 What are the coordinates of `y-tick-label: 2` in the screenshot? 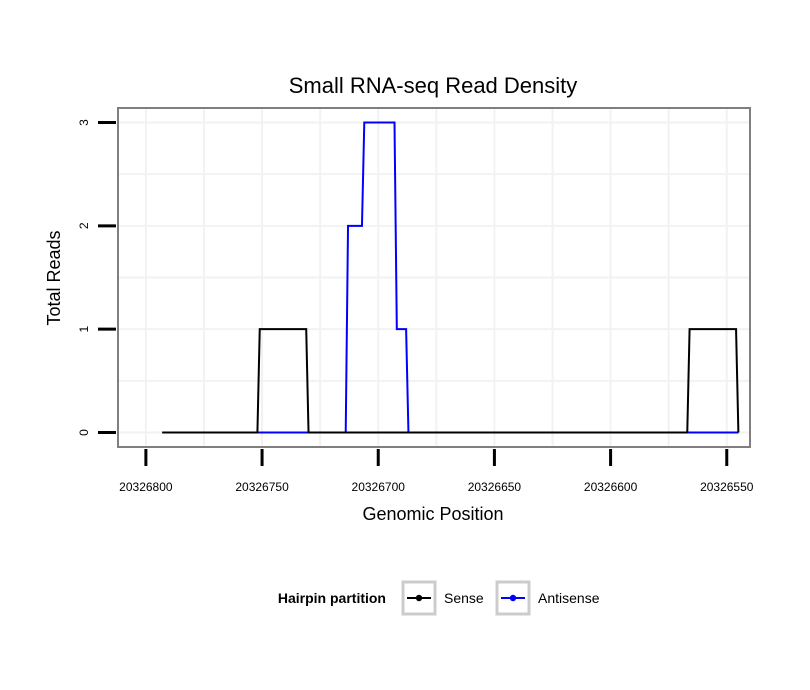 It's located at (84, 225).